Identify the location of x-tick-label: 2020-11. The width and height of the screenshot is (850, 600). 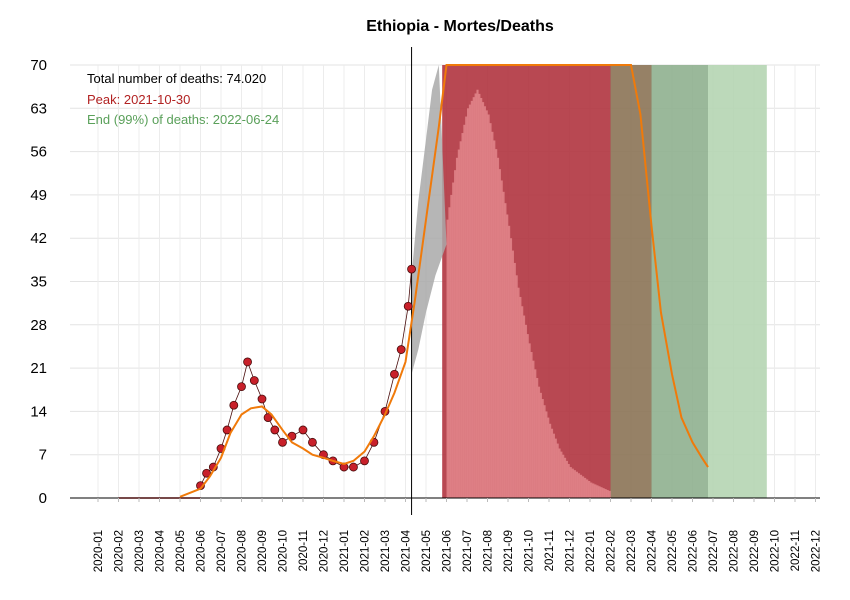
(304, 550).